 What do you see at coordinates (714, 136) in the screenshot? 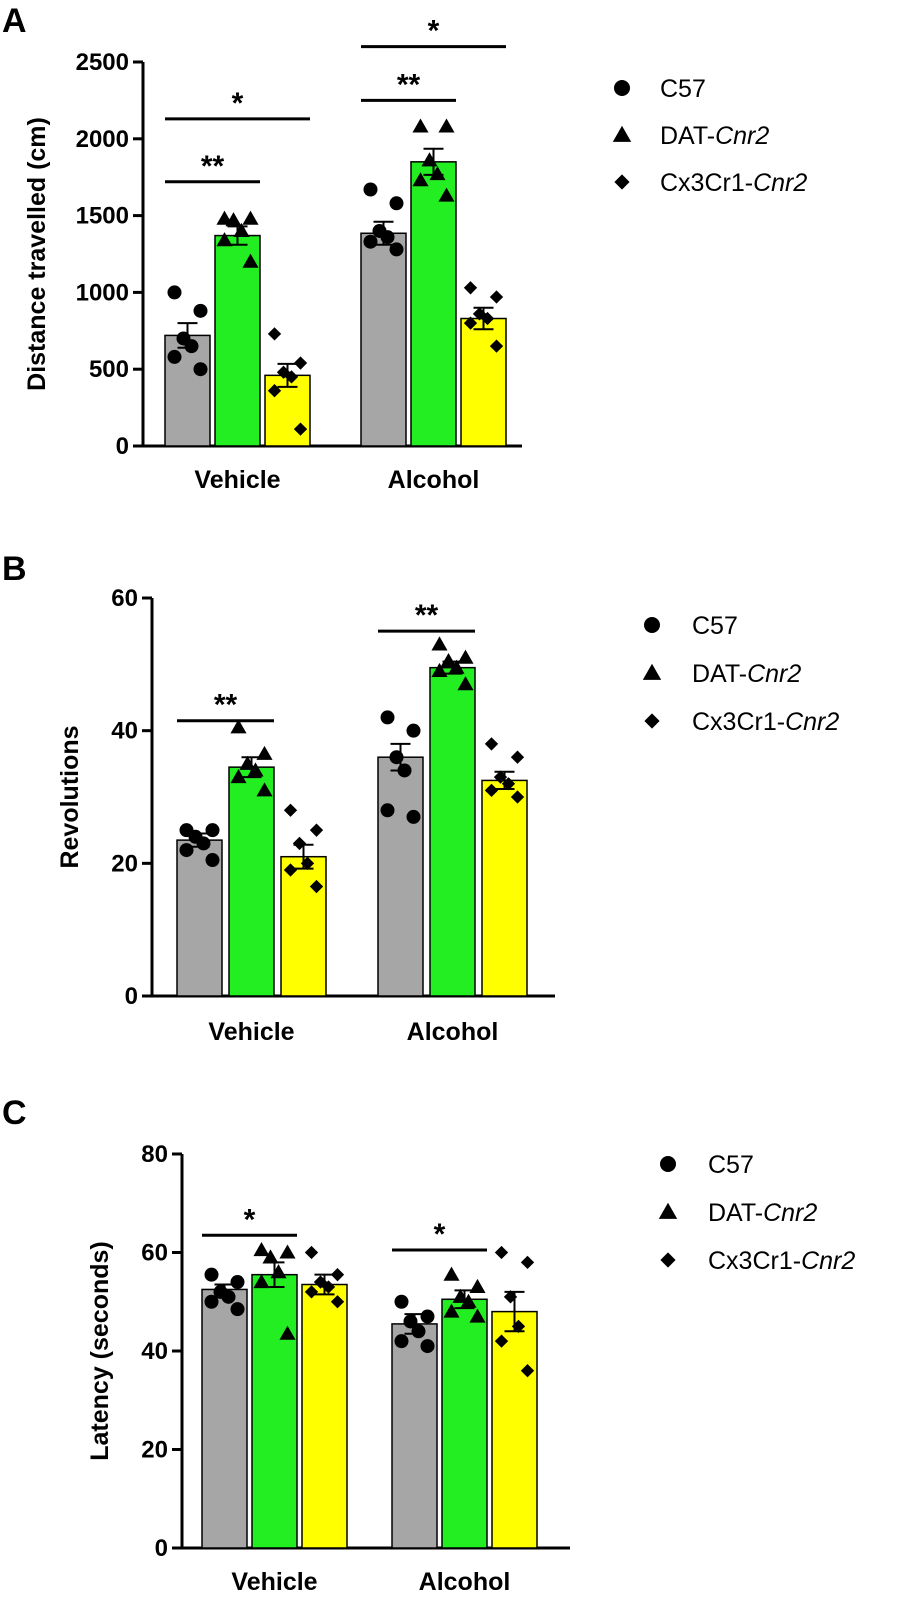
I see `legend-label: DAT-Cnr2` at bounding box center [714, 136].